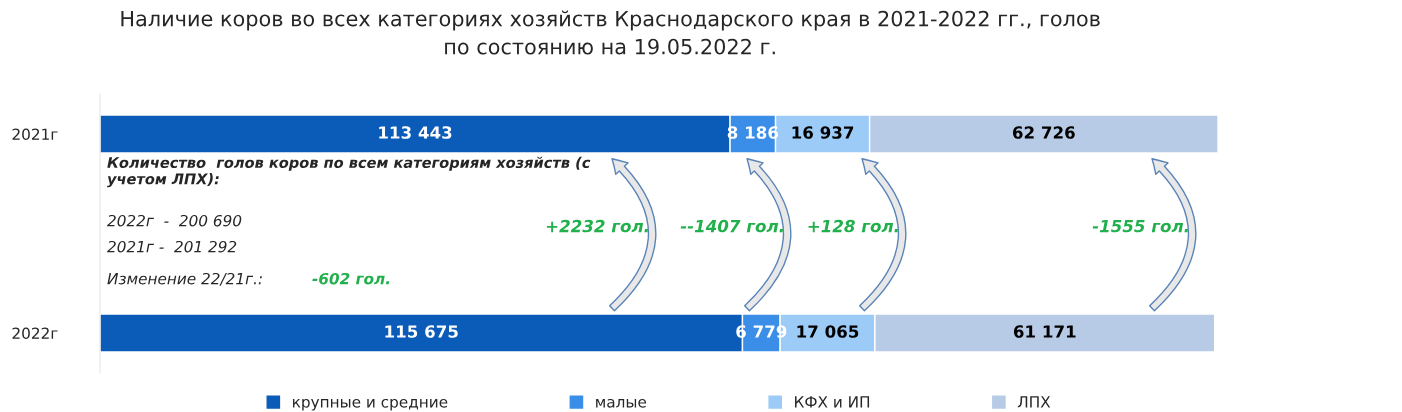 Image resolution: width=1402 pixels, height=412 pixels. Describe the element at coordinates (415, 132) in the screenshot. I see `data-label: 113 443` at that location.